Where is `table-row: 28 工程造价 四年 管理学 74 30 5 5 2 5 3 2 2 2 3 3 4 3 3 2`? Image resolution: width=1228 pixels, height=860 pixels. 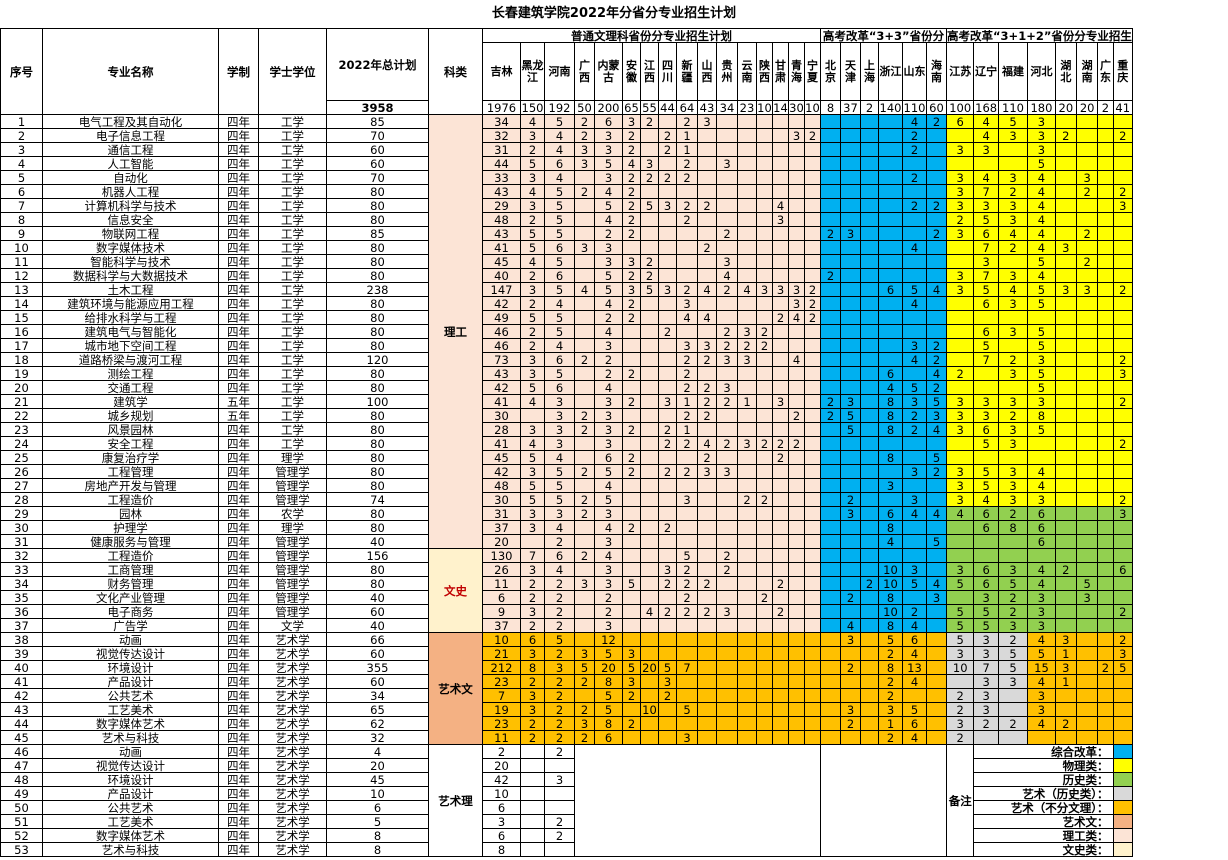 table-row: 28 工程造价 四年 管理学 74 30 5 5 2 5 3 2 2 2 3 3 4 3 3 2 is located at coordinates (566, 499).